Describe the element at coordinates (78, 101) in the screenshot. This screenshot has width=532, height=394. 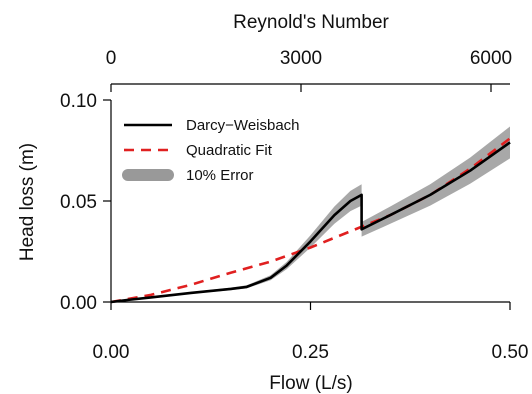
I see `y-tick-label: 0.10` at that location.